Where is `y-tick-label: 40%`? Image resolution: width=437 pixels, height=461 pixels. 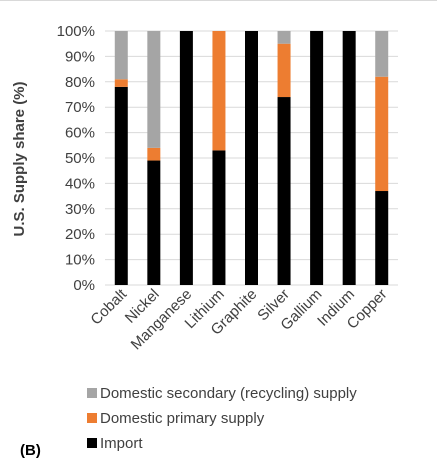
y-tick-label: 40% is located at coordinates (80, 183).